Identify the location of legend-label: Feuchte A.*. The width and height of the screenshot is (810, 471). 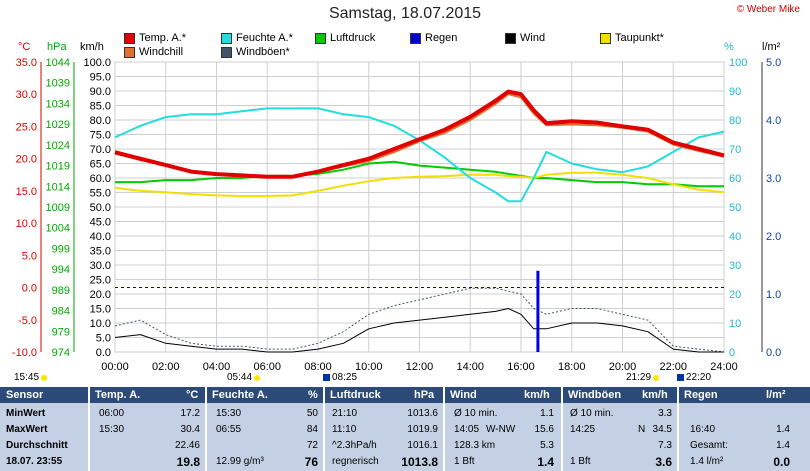
(264, 38).